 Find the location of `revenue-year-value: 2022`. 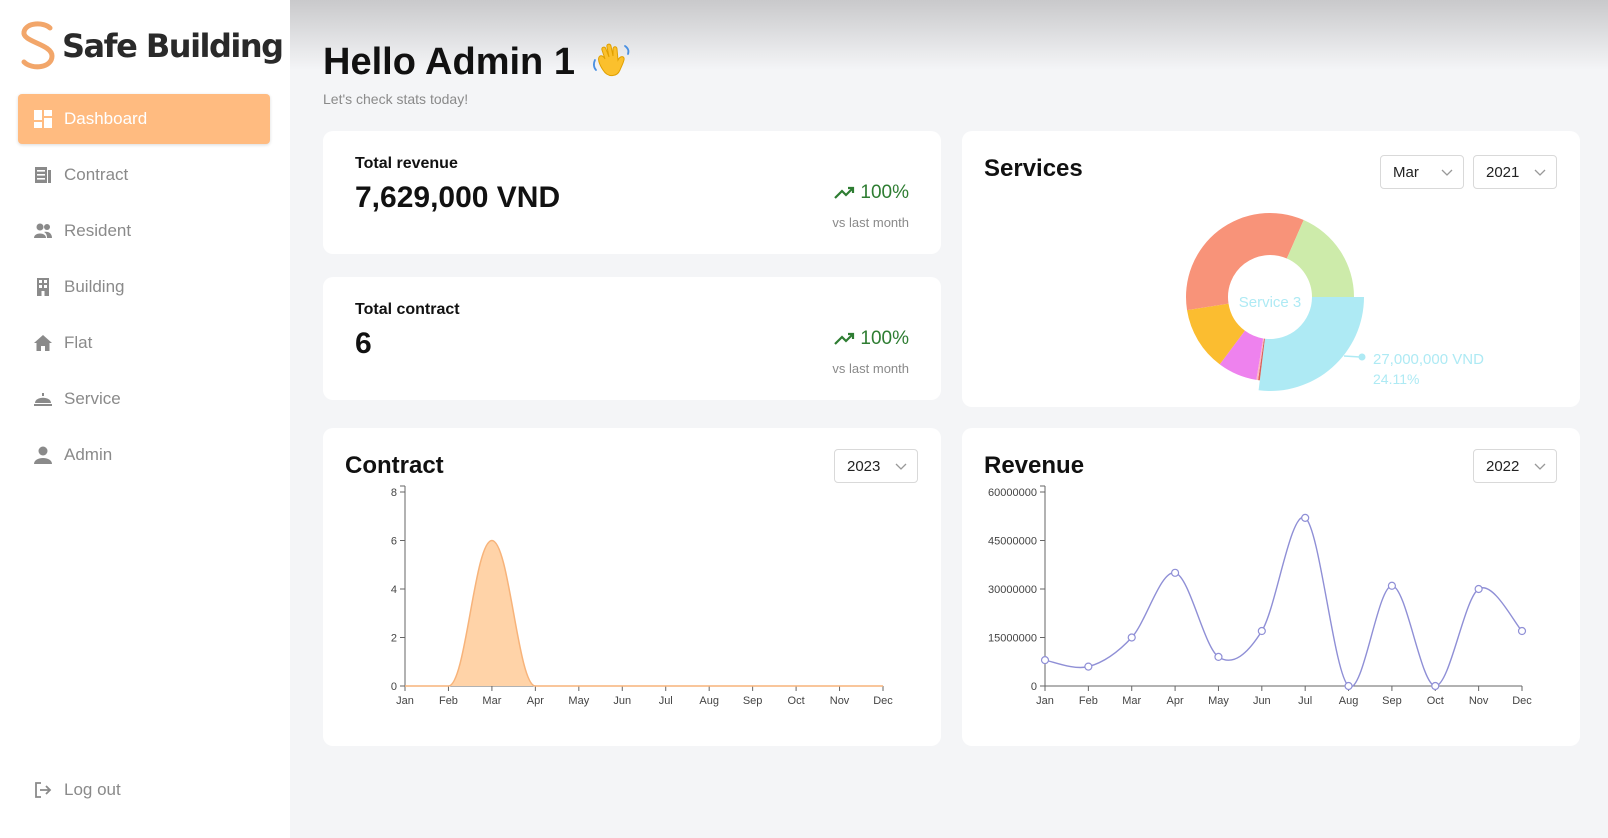

revenue-year-value: 2022 is located at coordinates (1503, 466).